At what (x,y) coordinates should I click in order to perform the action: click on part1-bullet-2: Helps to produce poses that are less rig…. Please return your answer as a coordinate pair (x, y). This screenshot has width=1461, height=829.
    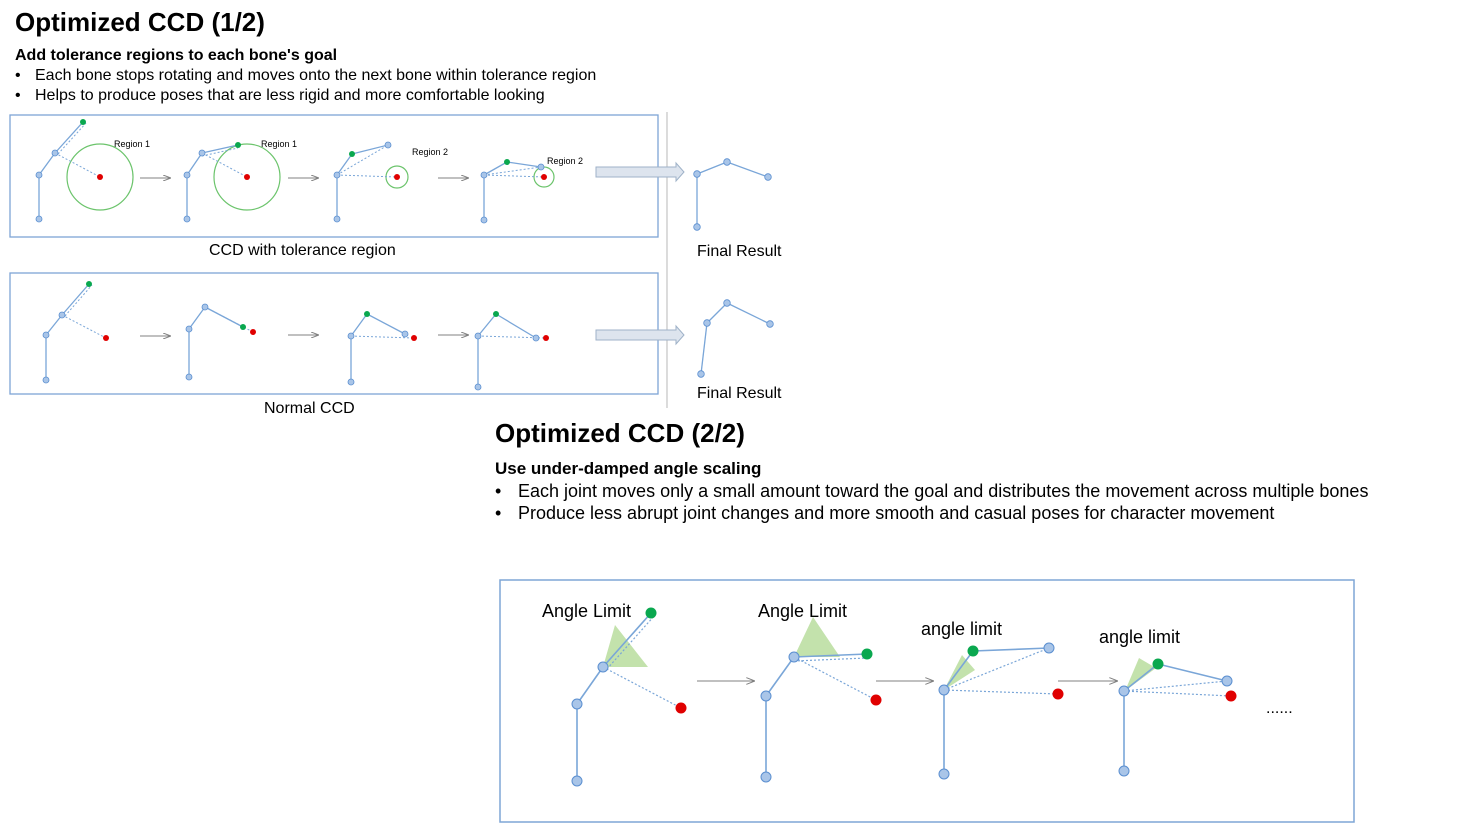
    Looking at the image, I should click on (305, 96).